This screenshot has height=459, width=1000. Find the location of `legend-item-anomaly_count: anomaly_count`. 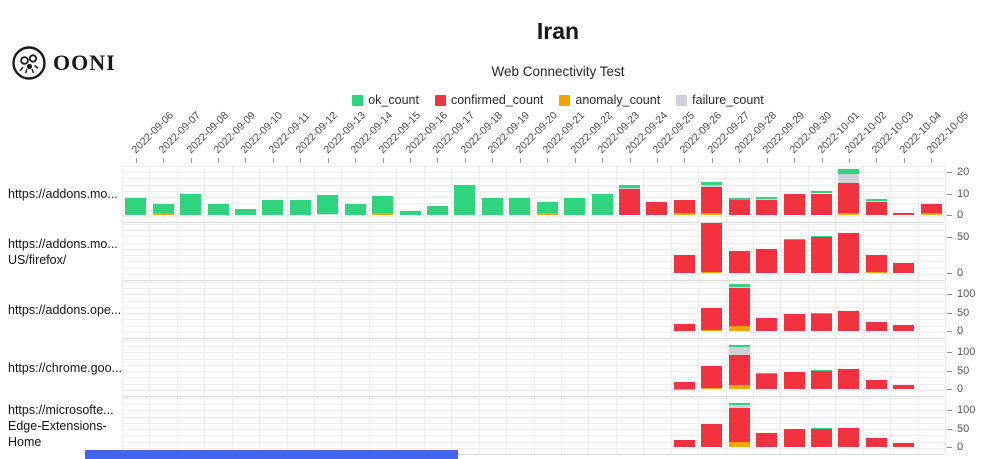

legend-item-anomaly_count: anomaly_count is located at coordinates (609, 100).